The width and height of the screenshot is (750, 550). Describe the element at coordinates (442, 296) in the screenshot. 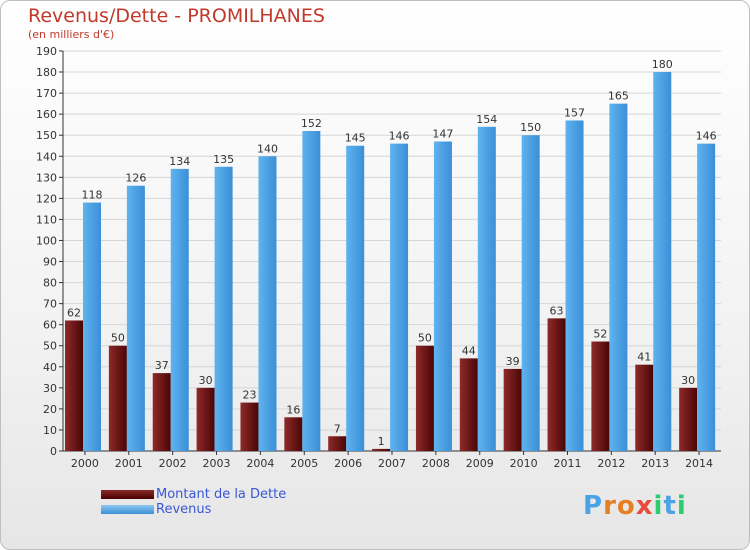

I see `bar-revenus-2008` at that location.